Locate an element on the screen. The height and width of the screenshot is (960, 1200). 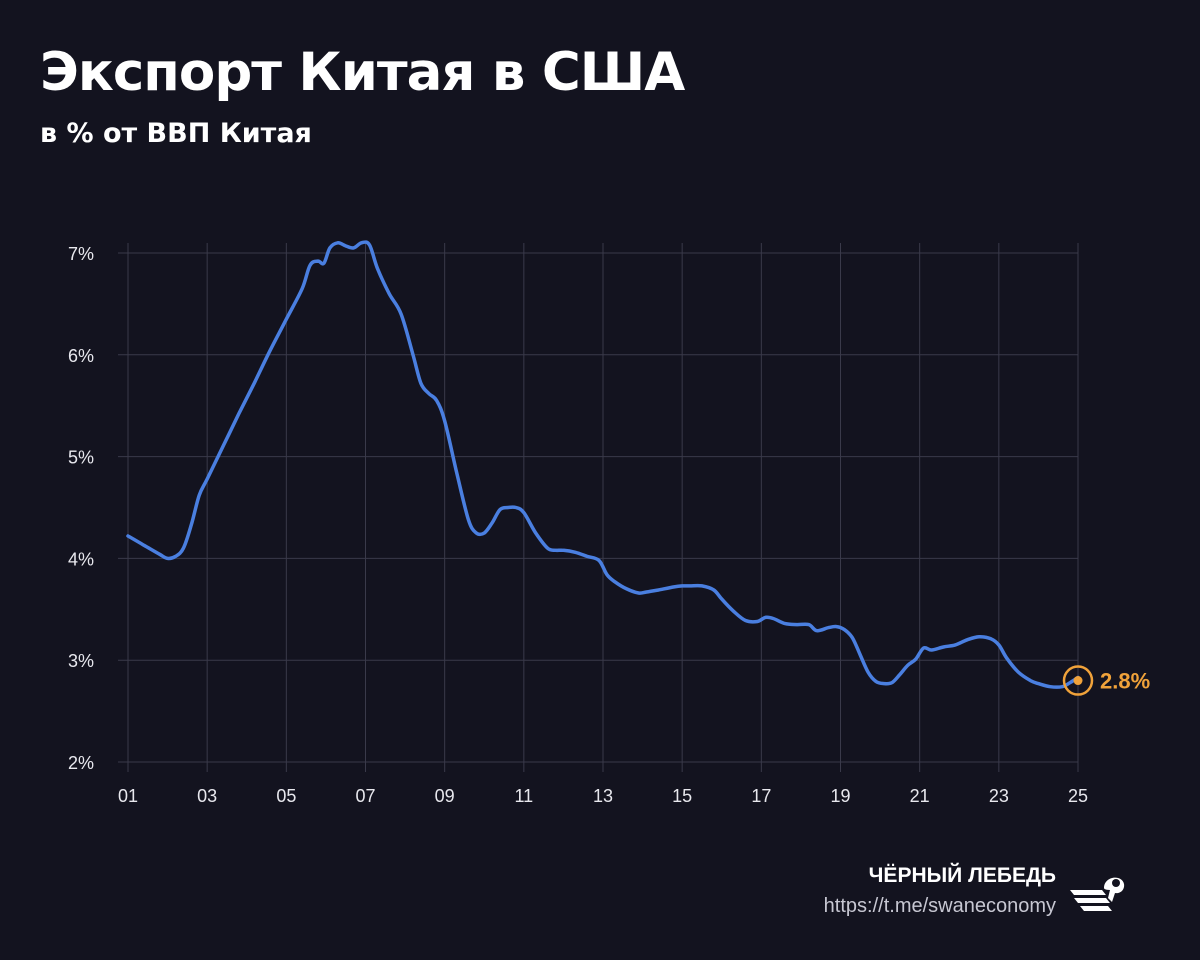
x-axis-ticks: 01 03 05 07 09 11 13 15 17 19 21 23 25 is located at coordinates (603, 796).